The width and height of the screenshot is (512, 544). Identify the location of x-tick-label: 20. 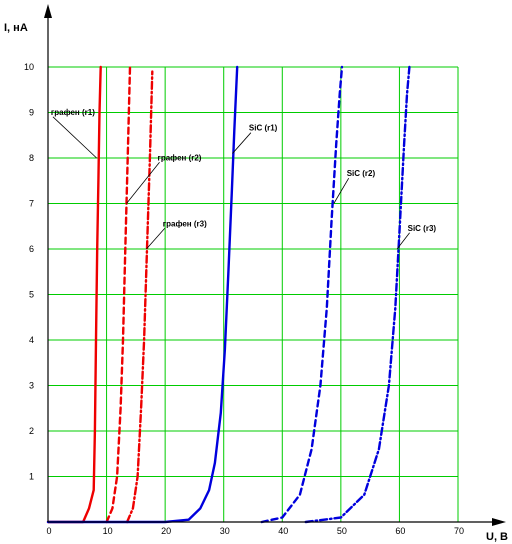
(166, 531).